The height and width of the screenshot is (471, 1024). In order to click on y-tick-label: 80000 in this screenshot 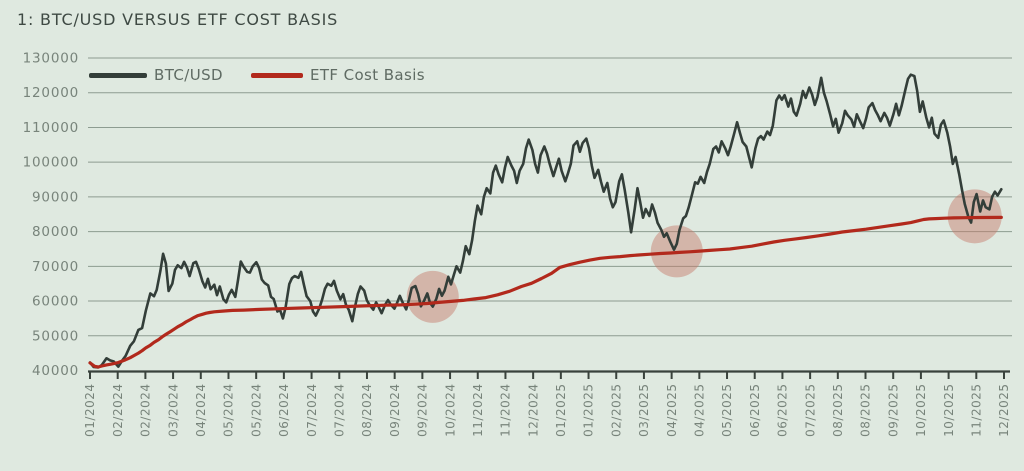, I will do `click(55, 232)`.